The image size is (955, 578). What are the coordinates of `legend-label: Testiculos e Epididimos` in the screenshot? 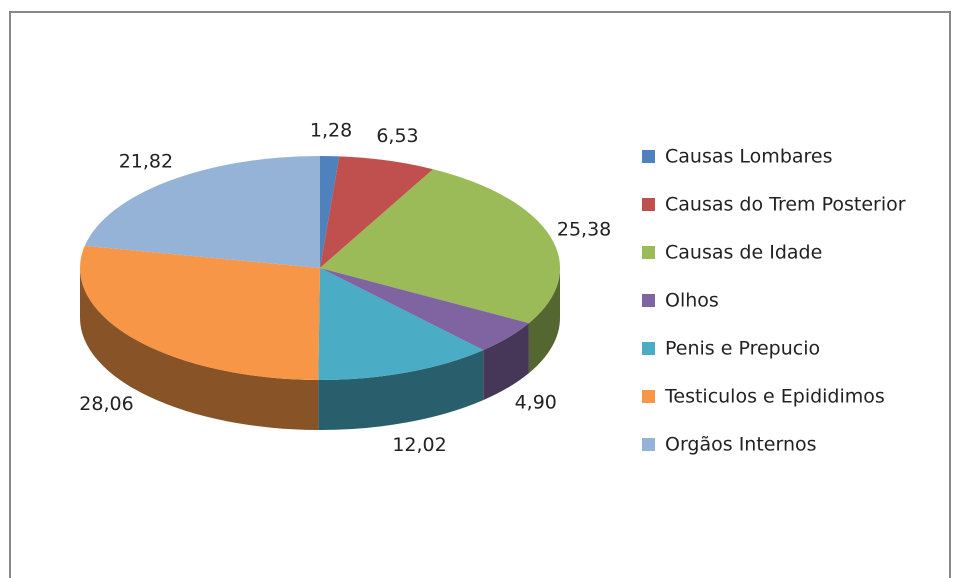 It's located at (774, 397).